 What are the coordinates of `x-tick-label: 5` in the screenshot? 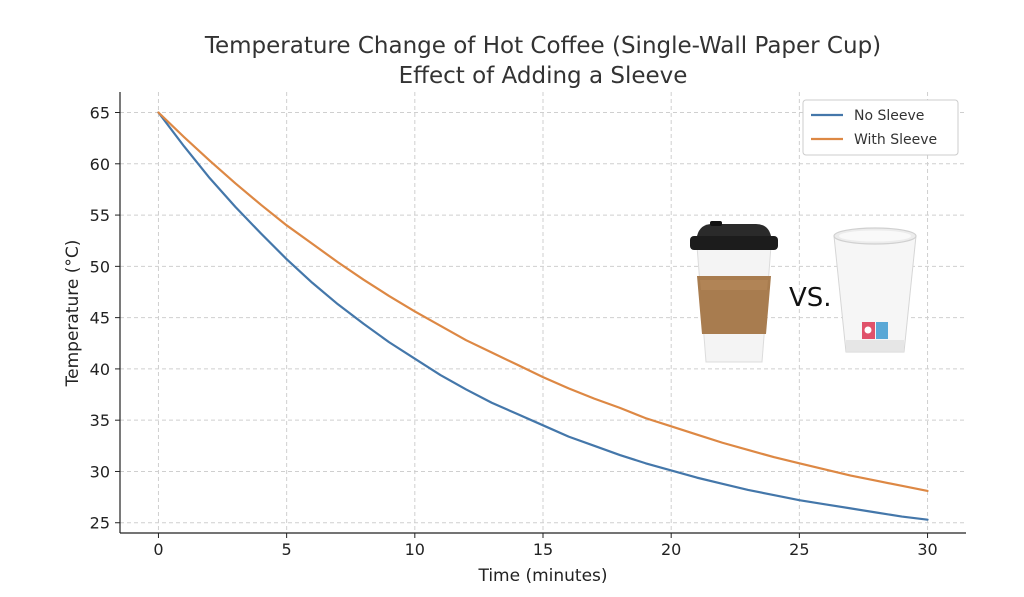 It's located at (287, 549).